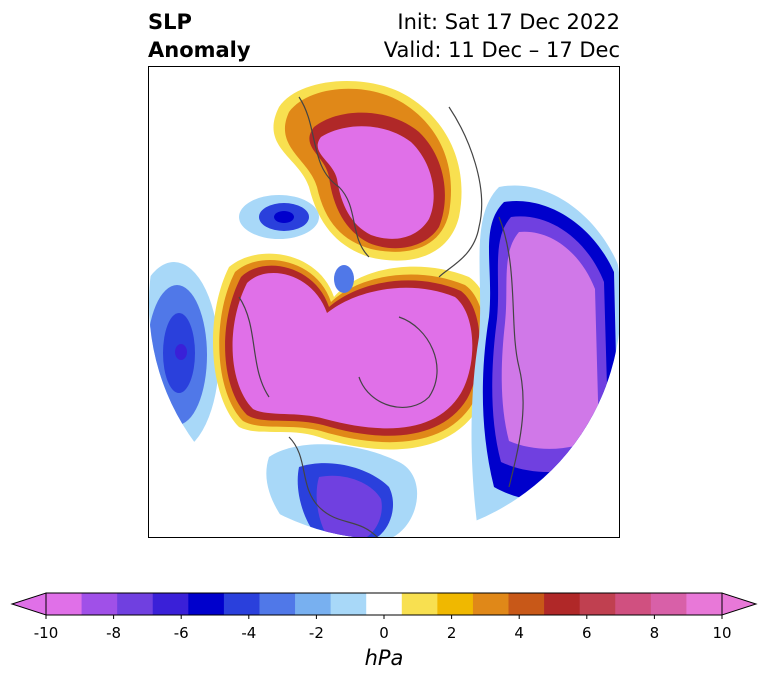 The image size is (768, 684). I want to click on colorbar-tick-label: 10, so click(722, 633).